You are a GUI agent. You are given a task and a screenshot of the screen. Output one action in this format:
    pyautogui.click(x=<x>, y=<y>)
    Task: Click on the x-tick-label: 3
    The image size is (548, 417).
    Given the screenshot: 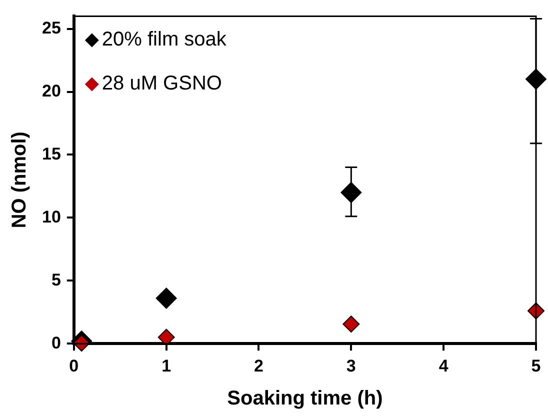 What is the action you would take?
    pyautogui.click(x=351, y=366)
    